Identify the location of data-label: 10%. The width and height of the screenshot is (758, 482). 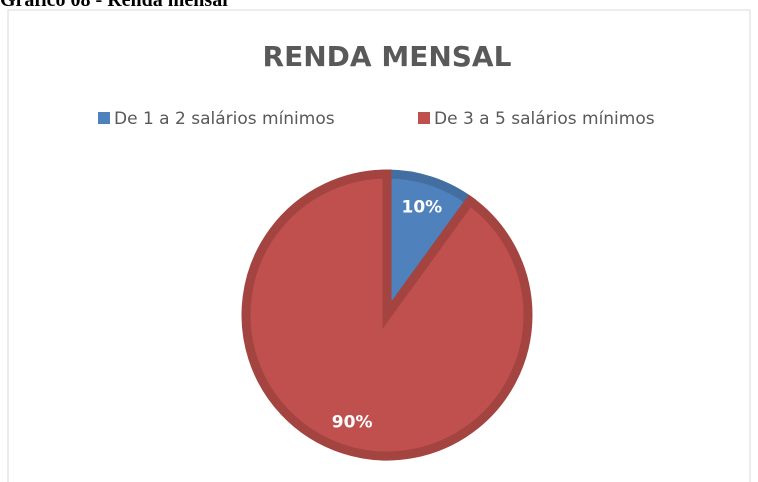
(422, 208).